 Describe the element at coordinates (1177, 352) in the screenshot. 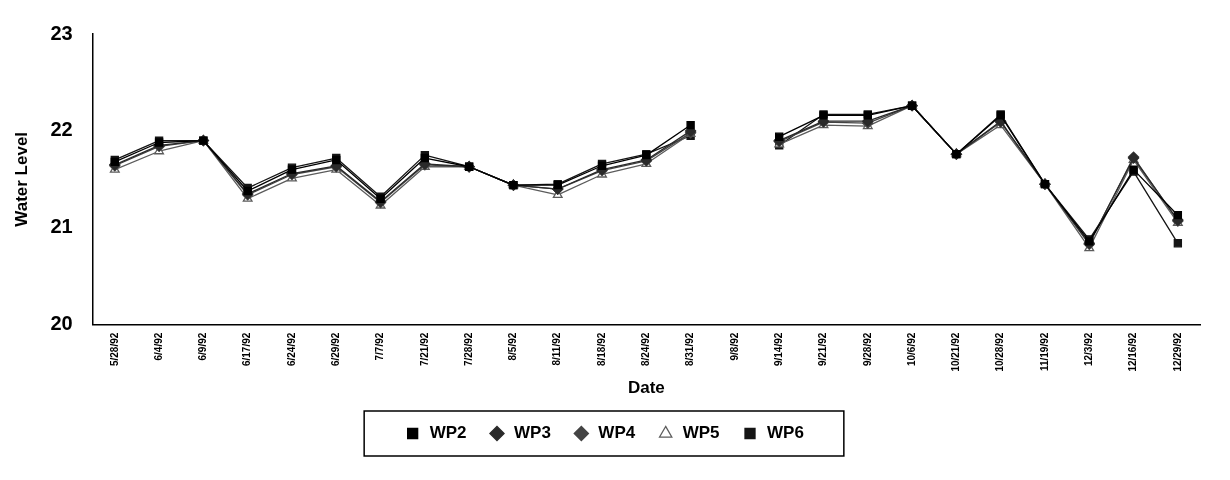

I see `x-tick-label: 12/29/92` at that location.